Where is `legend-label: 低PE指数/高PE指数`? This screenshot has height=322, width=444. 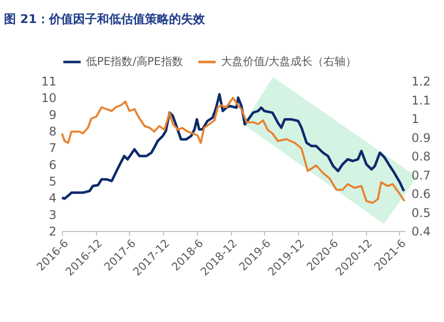 legend-label: 低PE指数/高PE指数 is located at coordinates (134, 61).